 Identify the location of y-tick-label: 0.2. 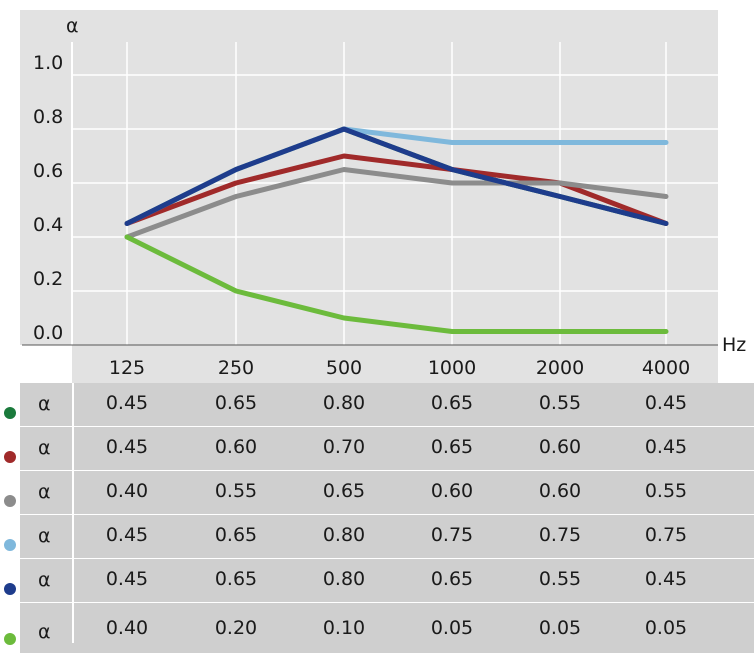
(48, 279).